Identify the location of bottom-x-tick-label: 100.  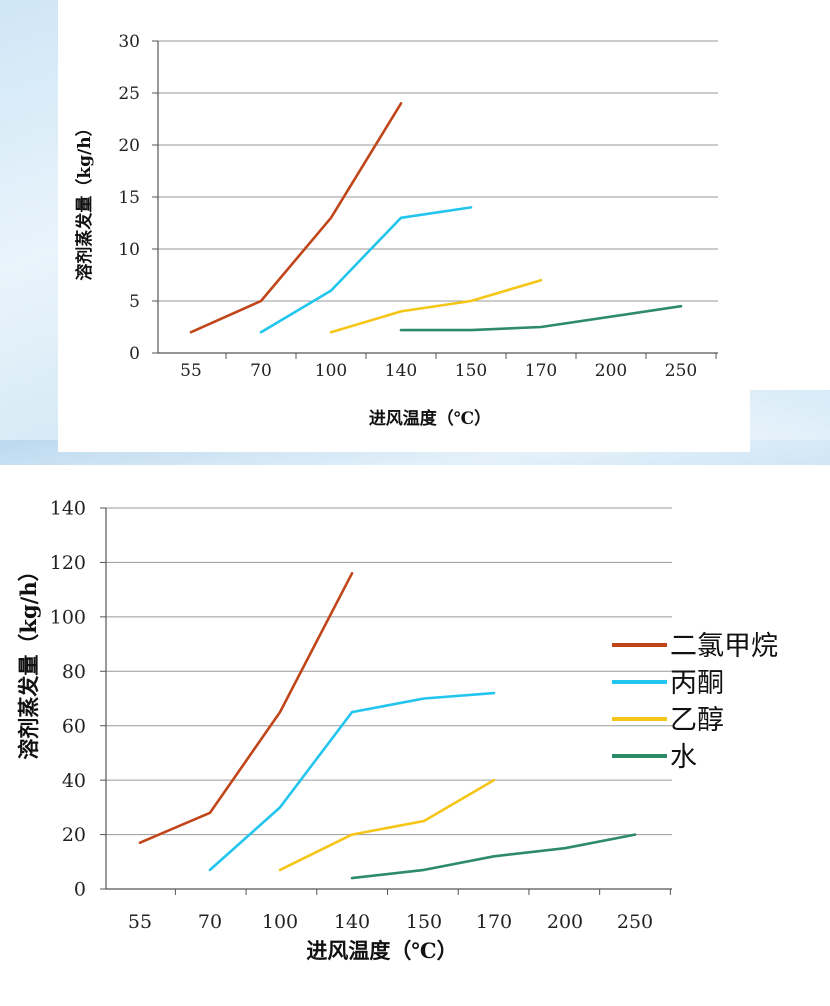
(280, 922).